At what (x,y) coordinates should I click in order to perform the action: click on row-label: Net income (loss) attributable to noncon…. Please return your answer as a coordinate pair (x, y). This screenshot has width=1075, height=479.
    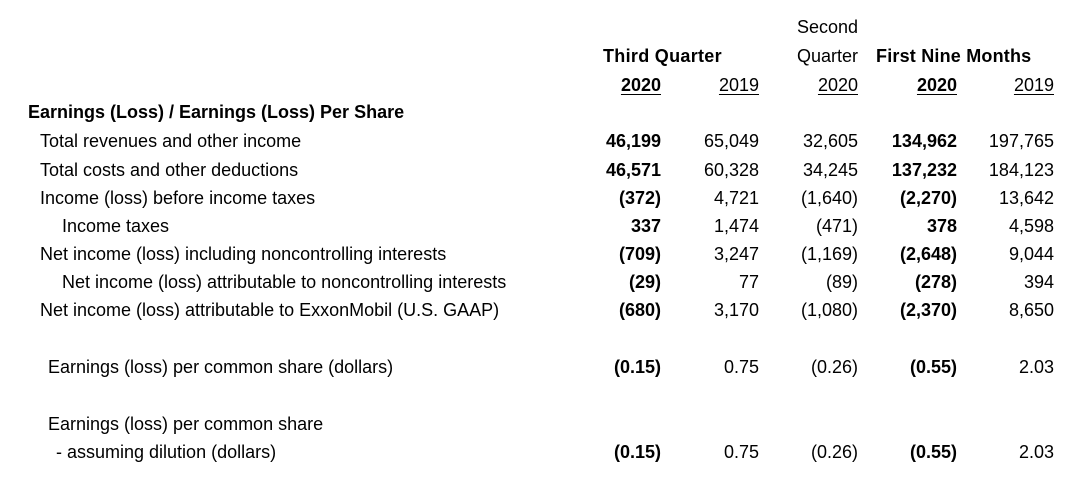
    Looking at the image, I should click on (284, 282).